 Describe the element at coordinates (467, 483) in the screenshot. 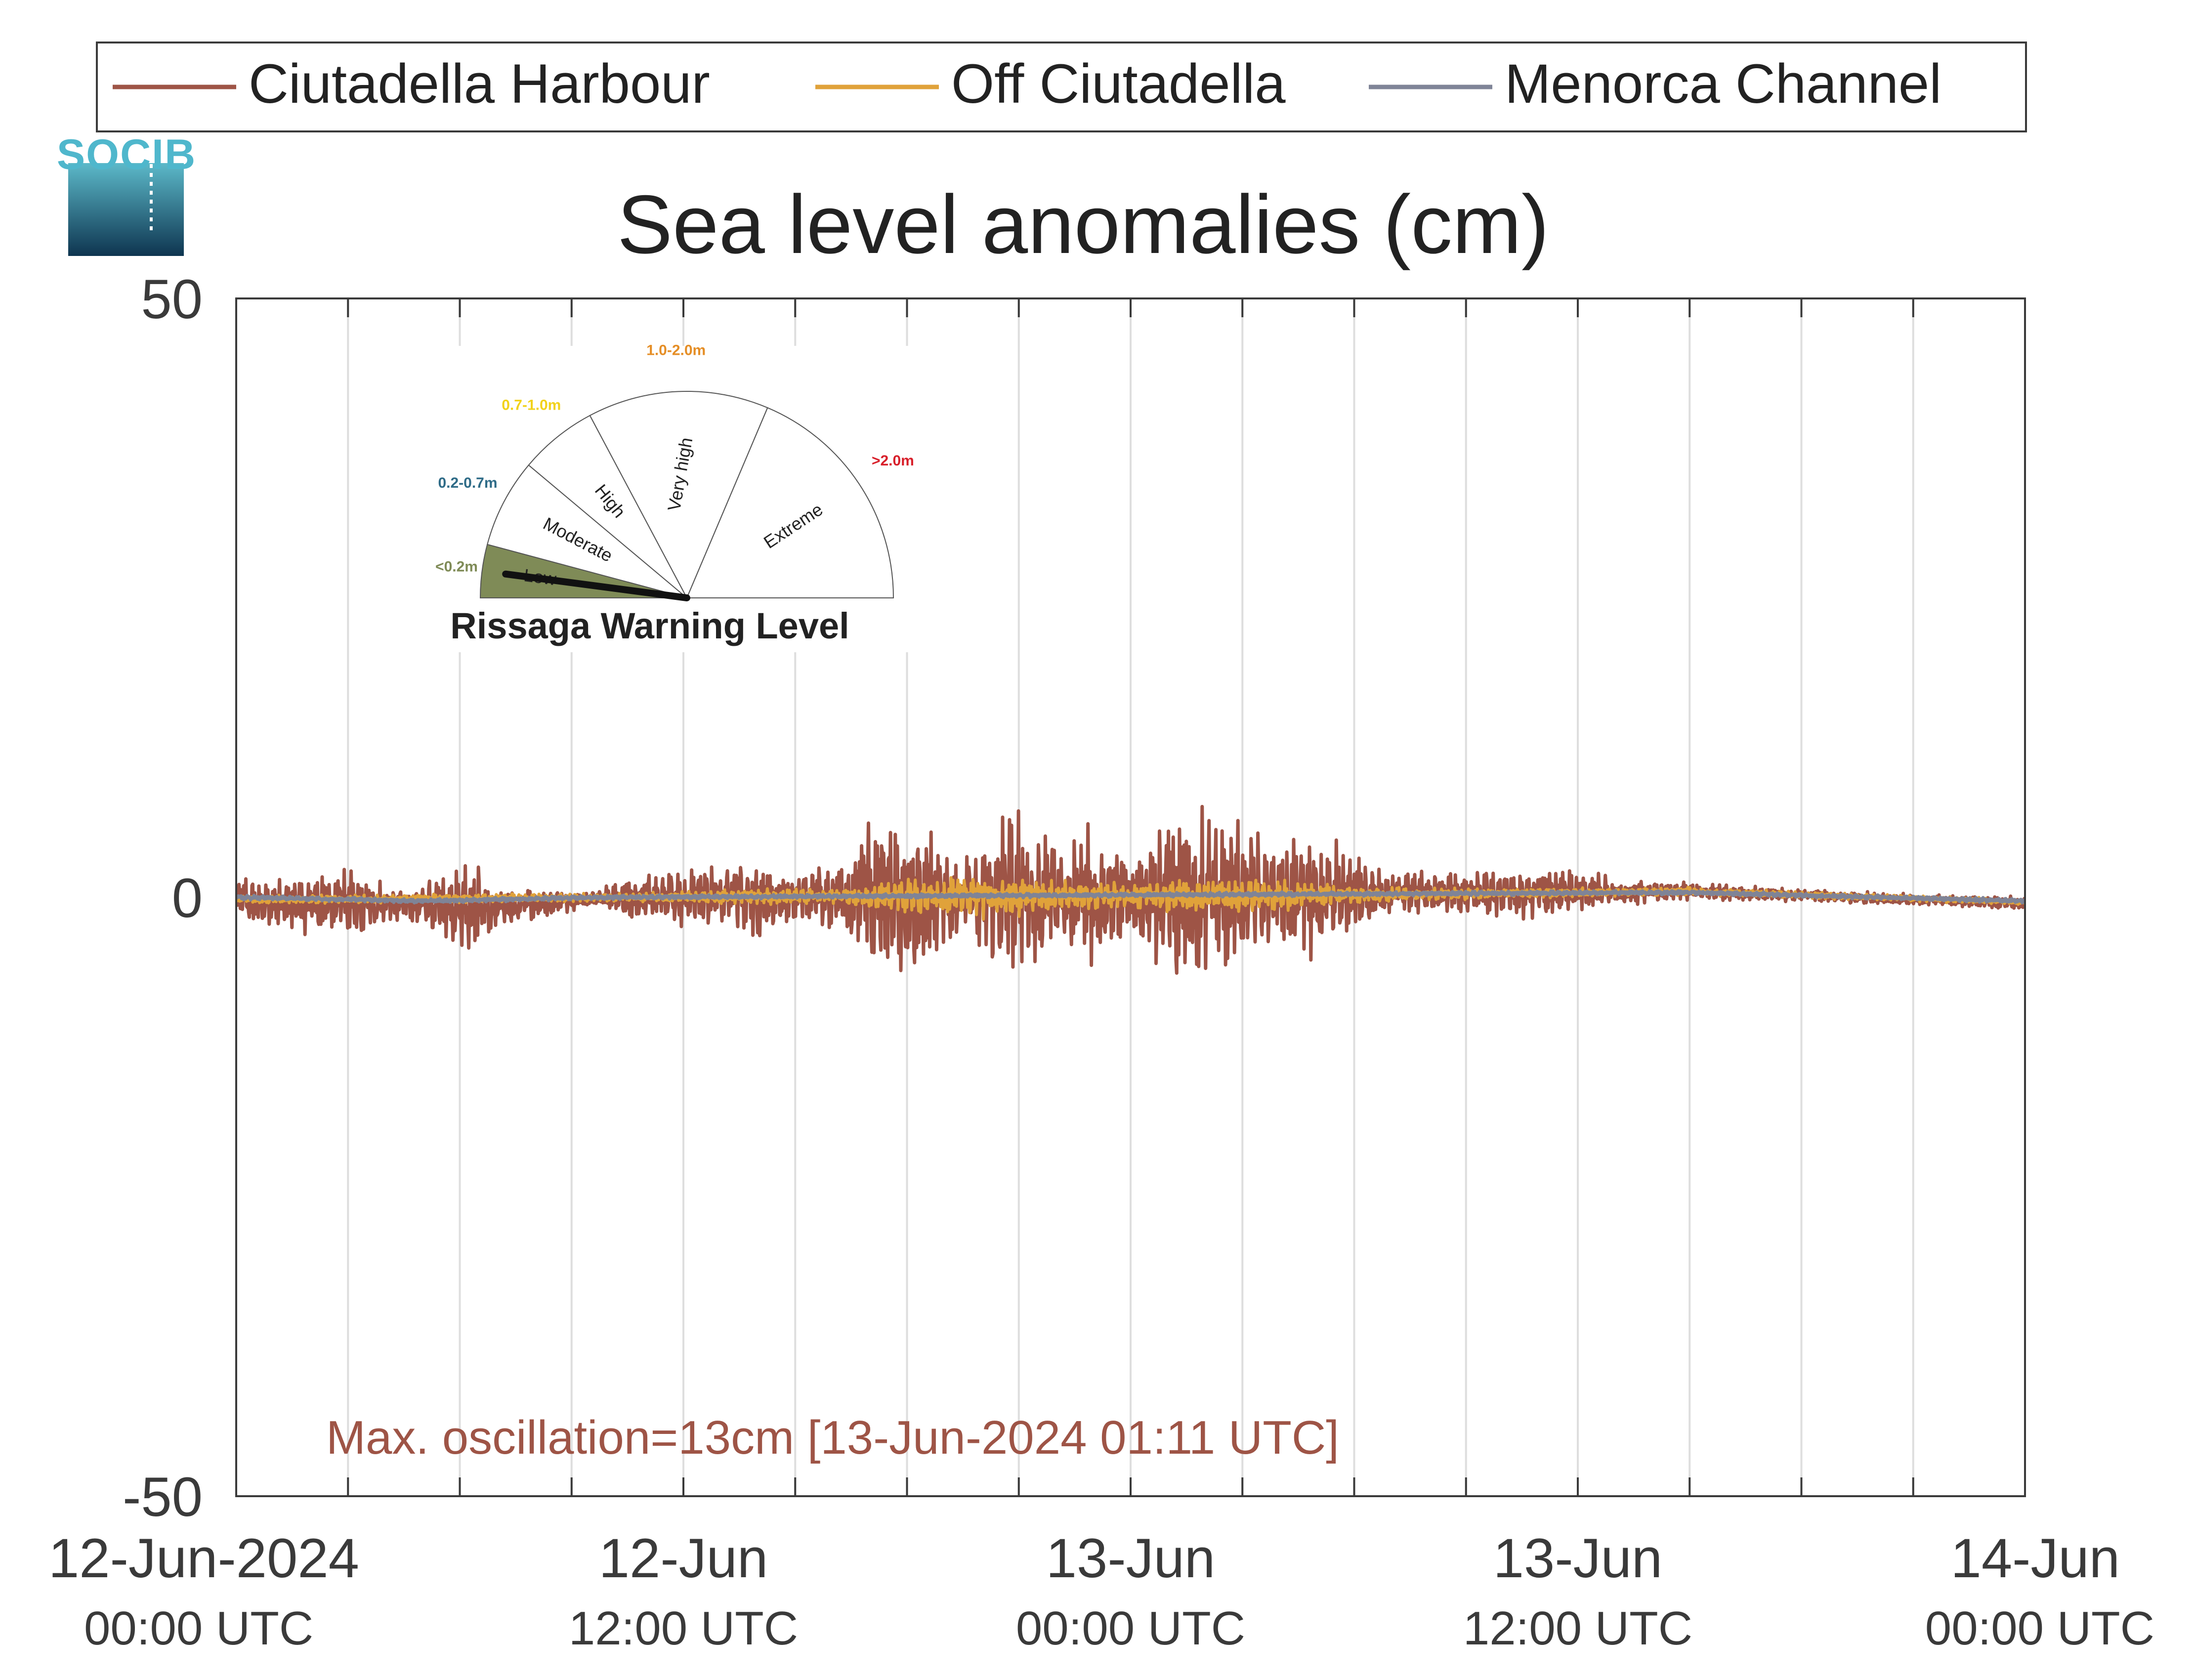

I see `gauge-range-label: 0.2-0.7m` at that location.